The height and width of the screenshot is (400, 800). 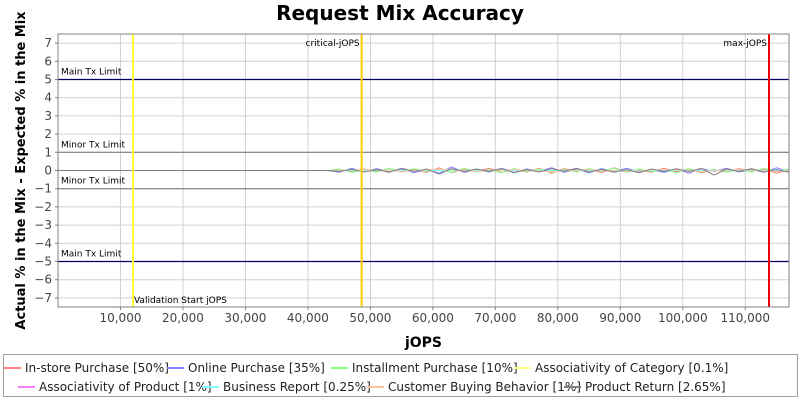 I want to click on x-axis-title: jOPS, so click(x=423, y=343).